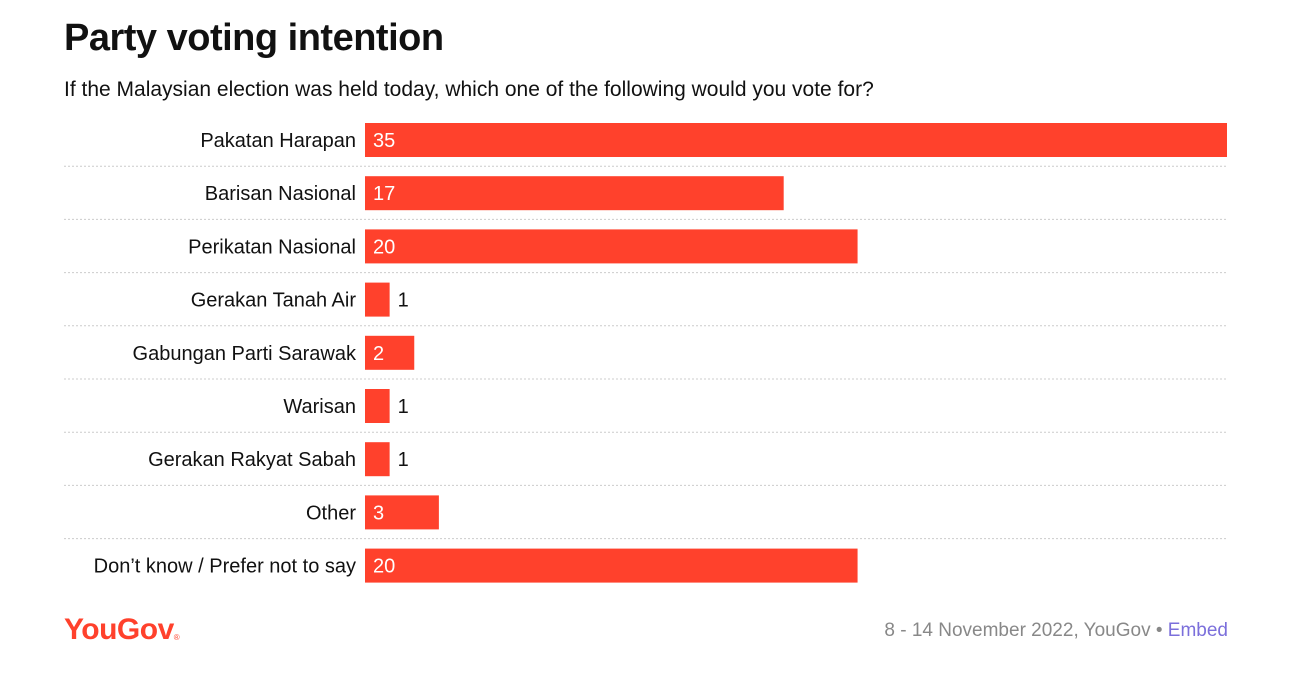 The width and height of the screenshot is (1312, 676). Describe the element at coordinates (378, 354) in the screenshot. I see `value-label: 2` at that location.